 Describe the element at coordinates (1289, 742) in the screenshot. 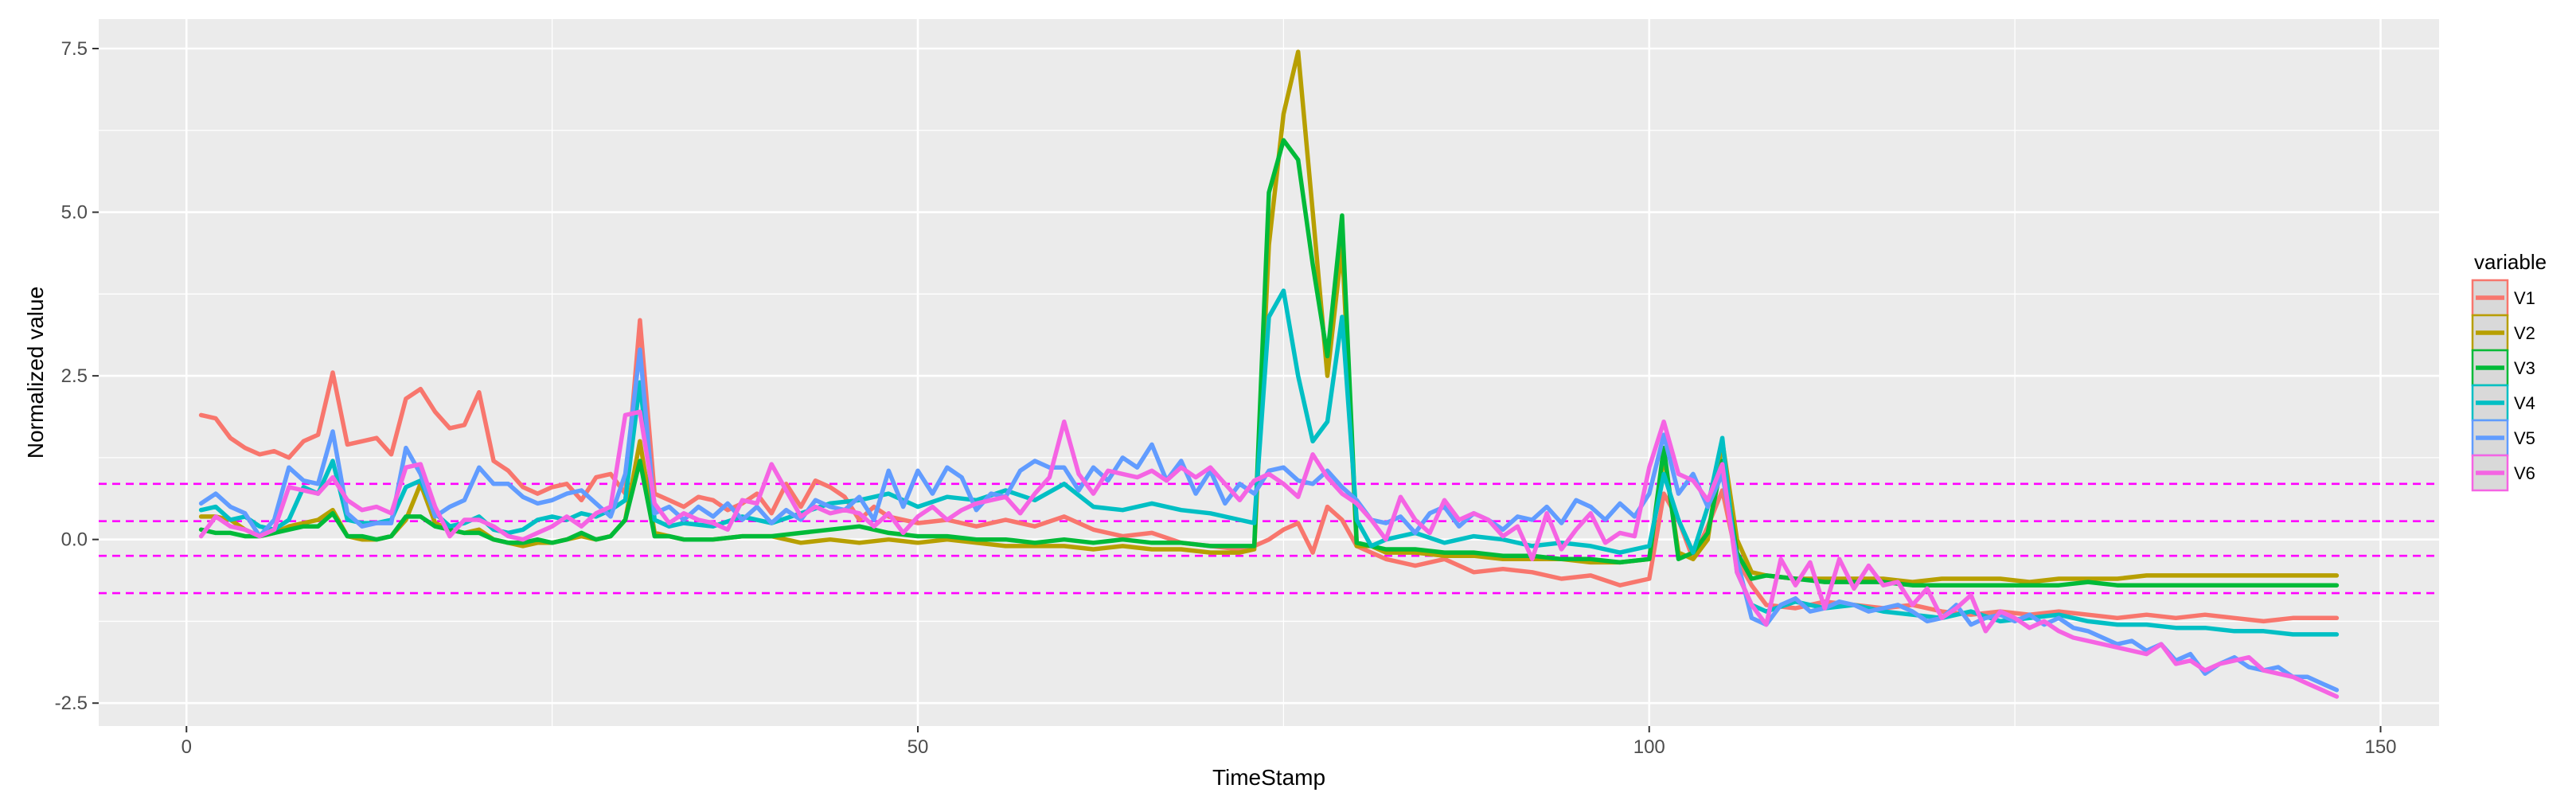

I see `x-axis: 0 50 100 150` at that location.